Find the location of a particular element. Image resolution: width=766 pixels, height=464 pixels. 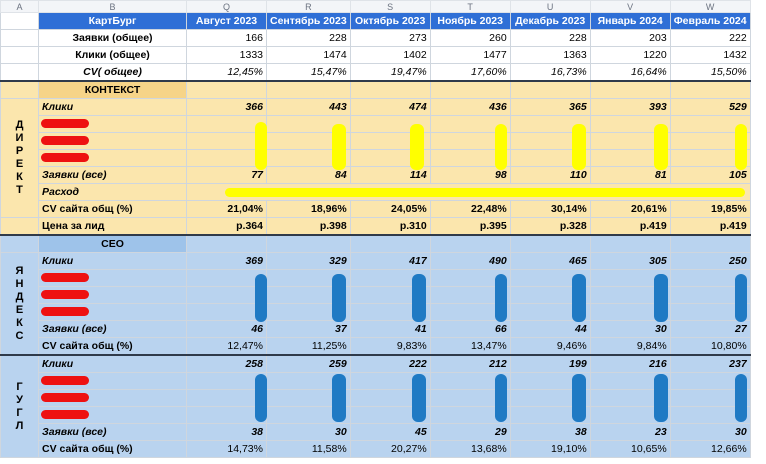

value-cell: 16,64% is located at coordinates (630, 72).